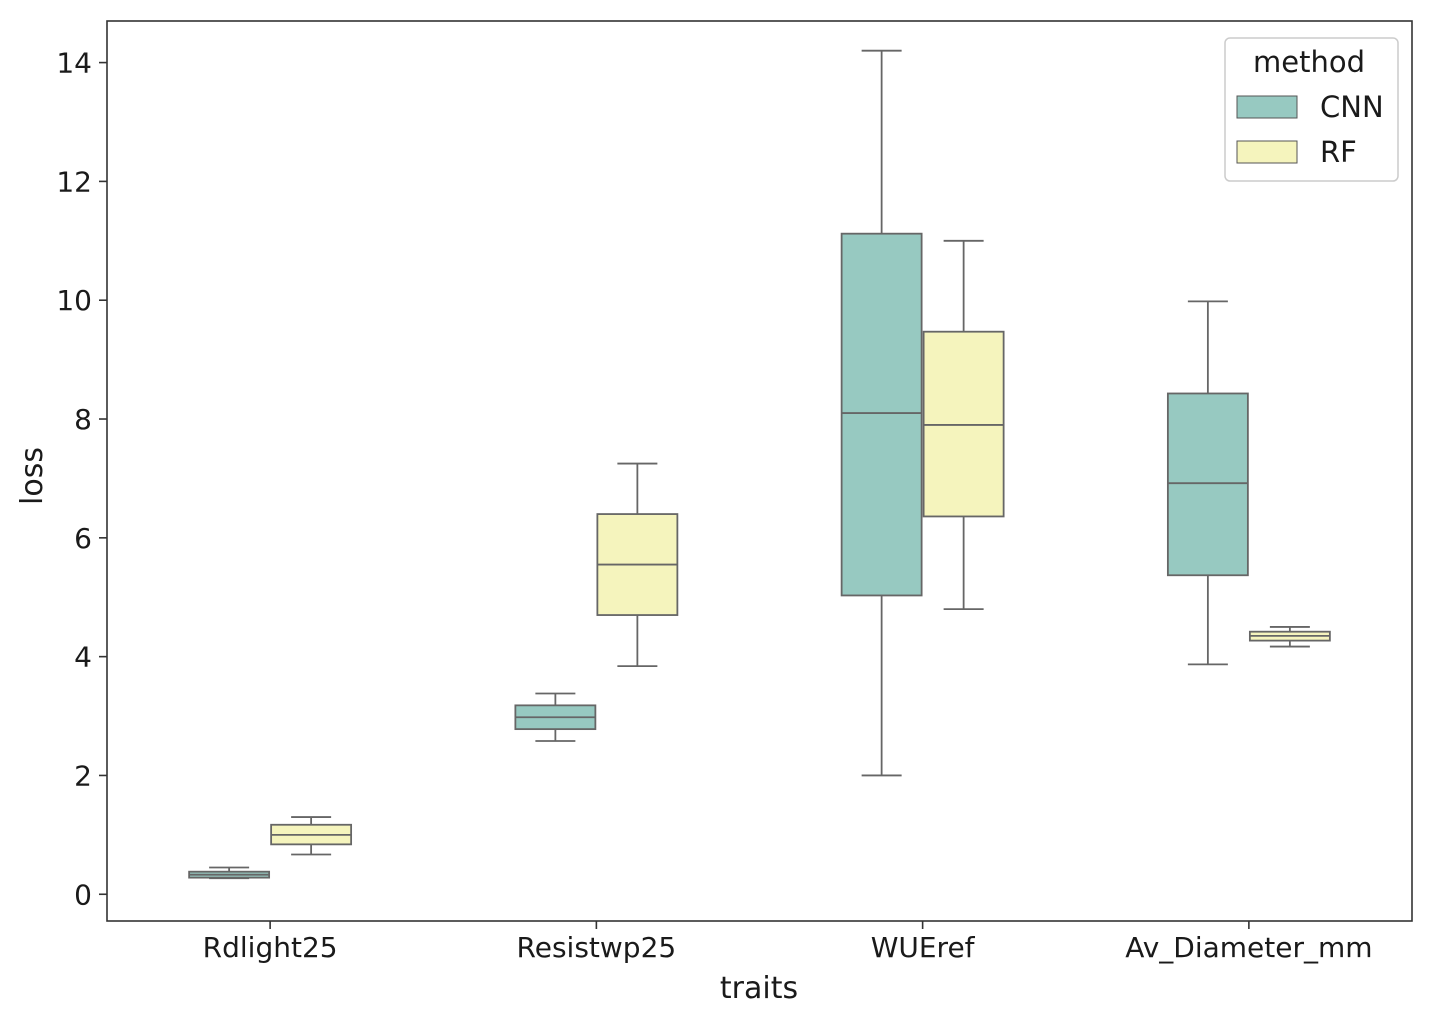  I want to click on y-tick-label: 4, so click(83, 657).